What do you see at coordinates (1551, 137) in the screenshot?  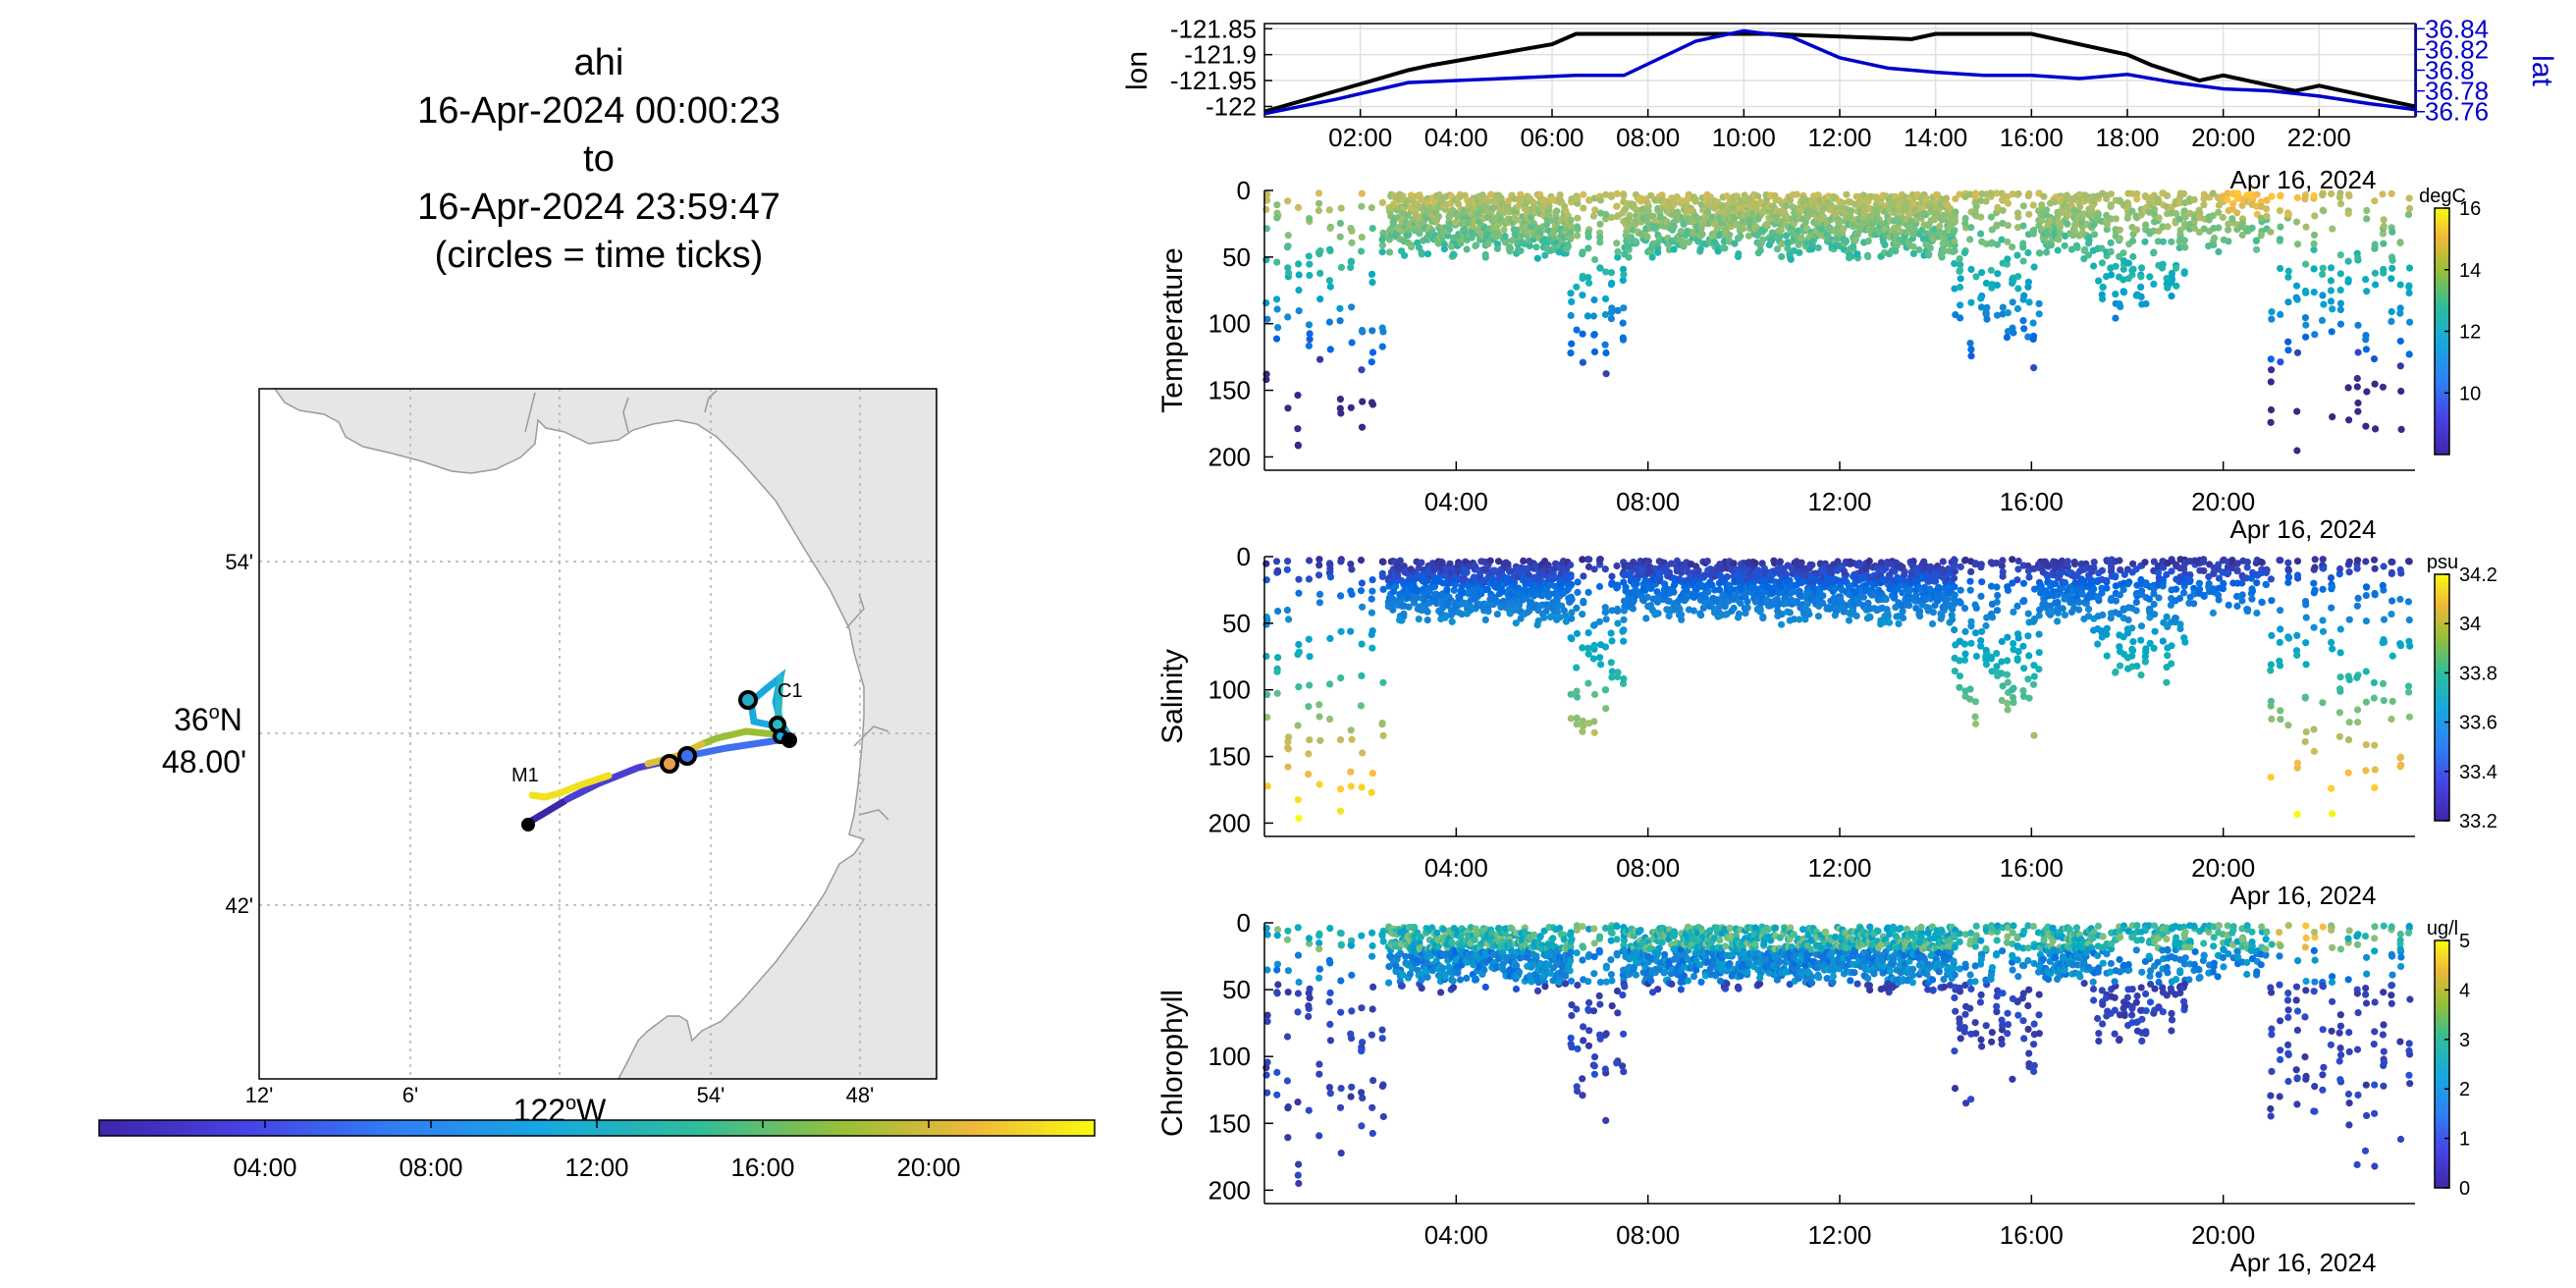 I see `position-x-tick-label: 06:00` at bounding box center [1551, 137].